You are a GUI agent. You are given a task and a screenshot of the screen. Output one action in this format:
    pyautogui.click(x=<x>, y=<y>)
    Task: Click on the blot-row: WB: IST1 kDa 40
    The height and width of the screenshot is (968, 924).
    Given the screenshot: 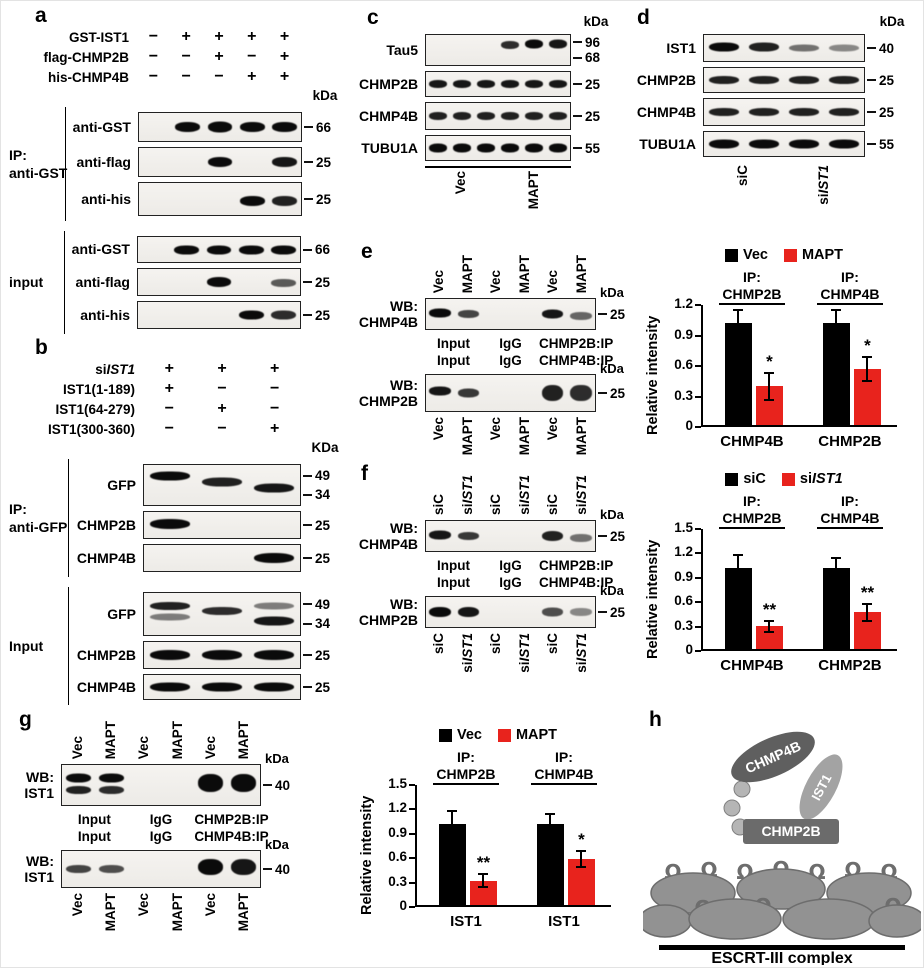 What is the action you would take?
    pyautogui.click(x=159, y=778)
    